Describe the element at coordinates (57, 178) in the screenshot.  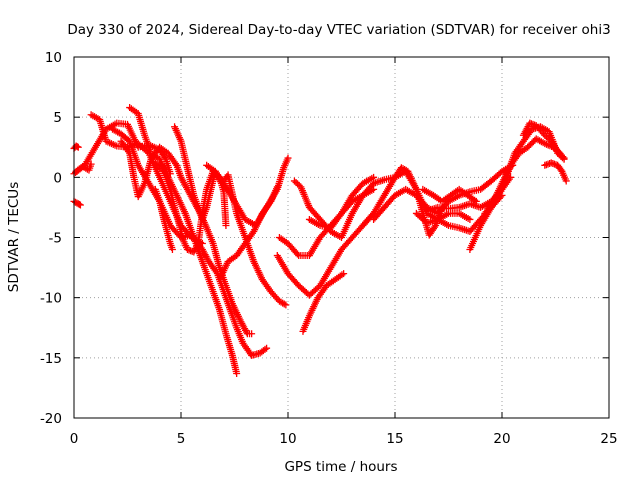
I see `y-tick-label: 0` at that location.